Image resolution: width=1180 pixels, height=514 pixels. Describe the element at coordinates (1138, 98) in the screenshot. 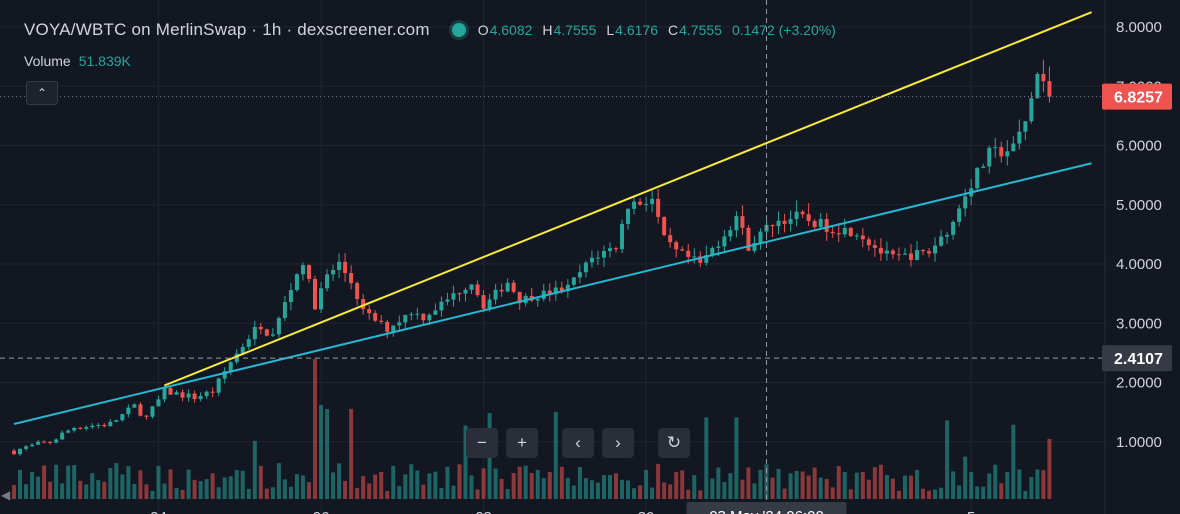

I see `last-price-label: 6.8257` at that location.